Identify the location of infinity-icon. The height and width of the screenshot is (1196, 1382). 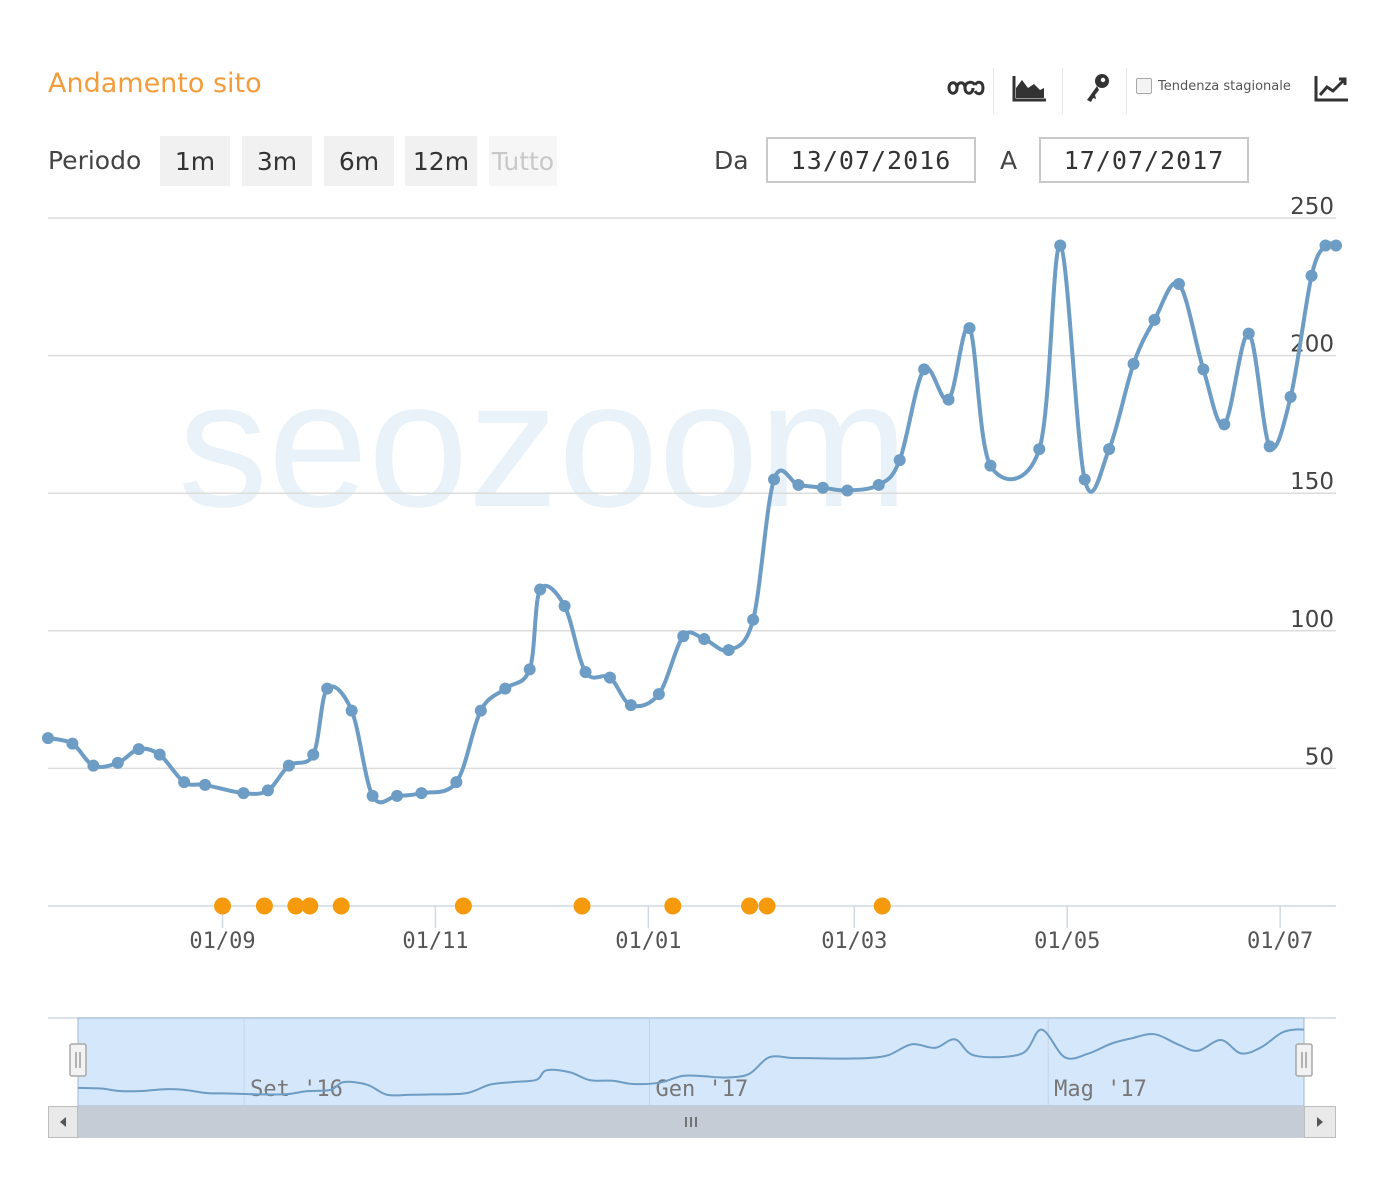
(966, 88).